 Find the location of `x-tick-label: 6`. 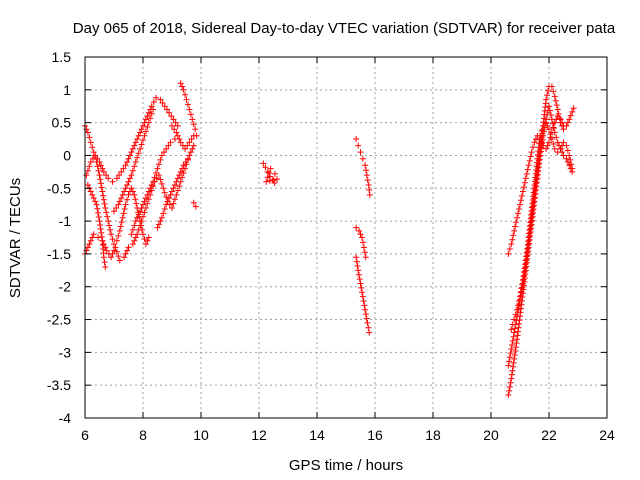

x-tick-label: 6 is located at coordinates (85, 435).